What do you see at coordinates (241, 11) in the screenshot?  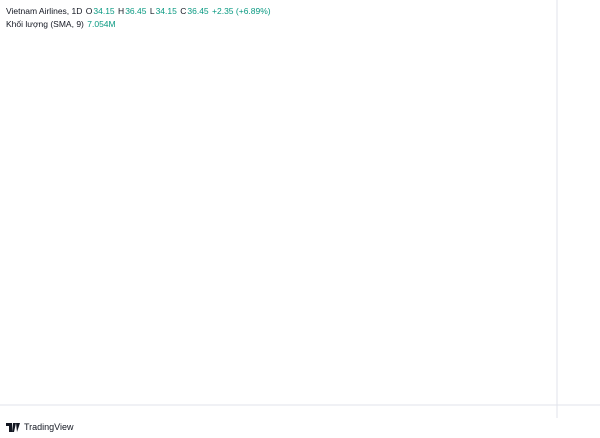 I see `change: +2.35 (+6.89%)` at bounding box center [241, 11].